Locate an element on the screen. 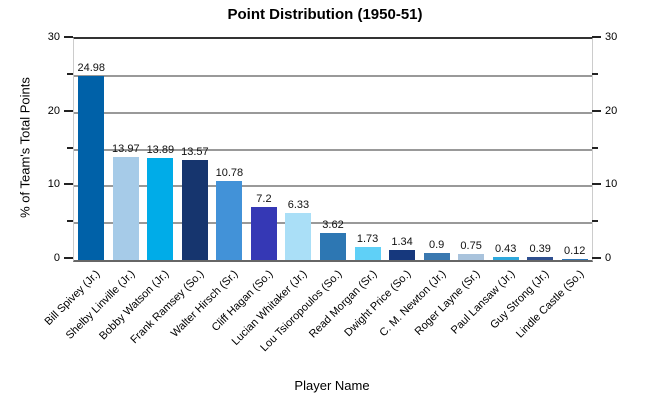 The height and width of the screenshot is (416, 650). bar-value-label: 13.97 is located at coordinates (126, 149).